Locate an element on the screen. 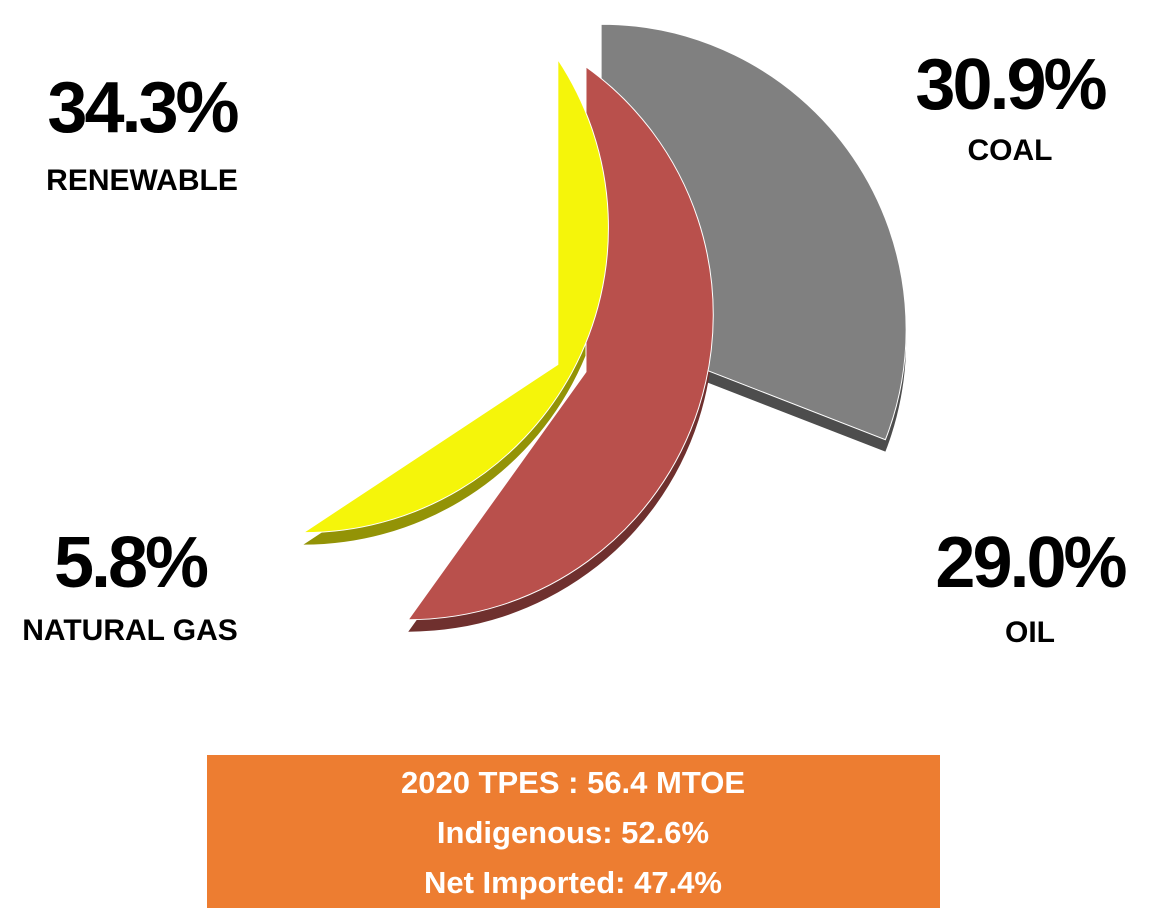  value-label: 34.3% is located at coordinates (142, 108).